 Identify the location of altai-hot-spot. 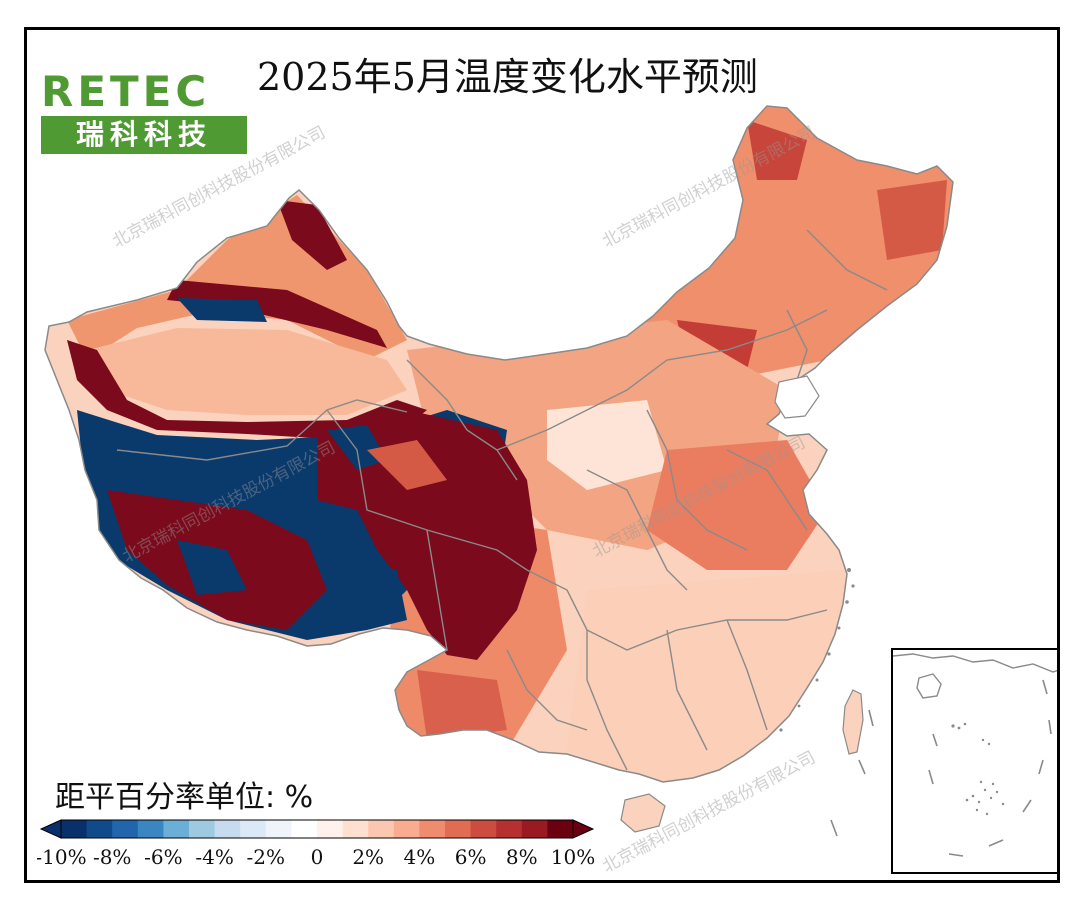
(312, 235).